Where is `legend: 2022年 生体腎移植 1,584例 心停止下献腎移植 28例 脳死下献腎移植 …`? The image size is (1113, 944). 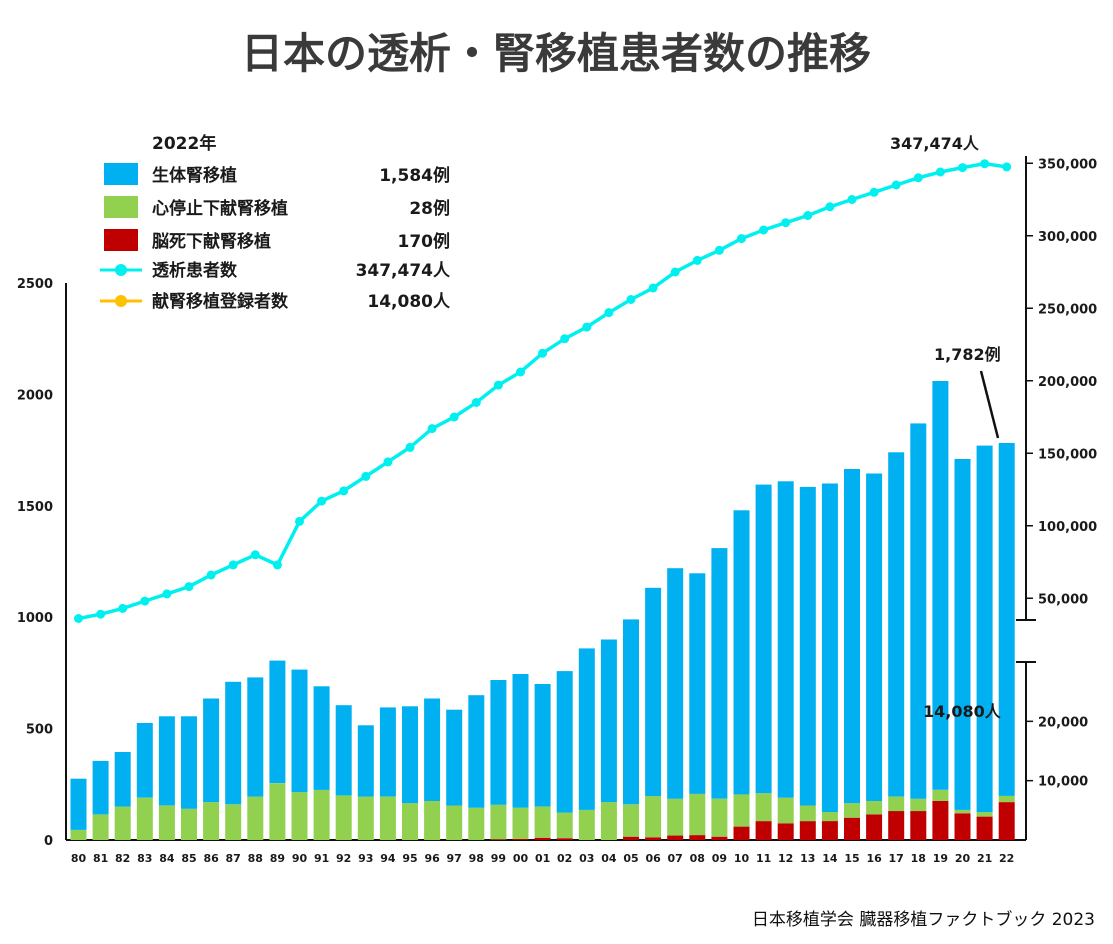 legend: 2022年 生体腎移植 1,584例 心停止下献腎移植 28例 脳死下献腎移植 … is located at coordinates (275, 222).